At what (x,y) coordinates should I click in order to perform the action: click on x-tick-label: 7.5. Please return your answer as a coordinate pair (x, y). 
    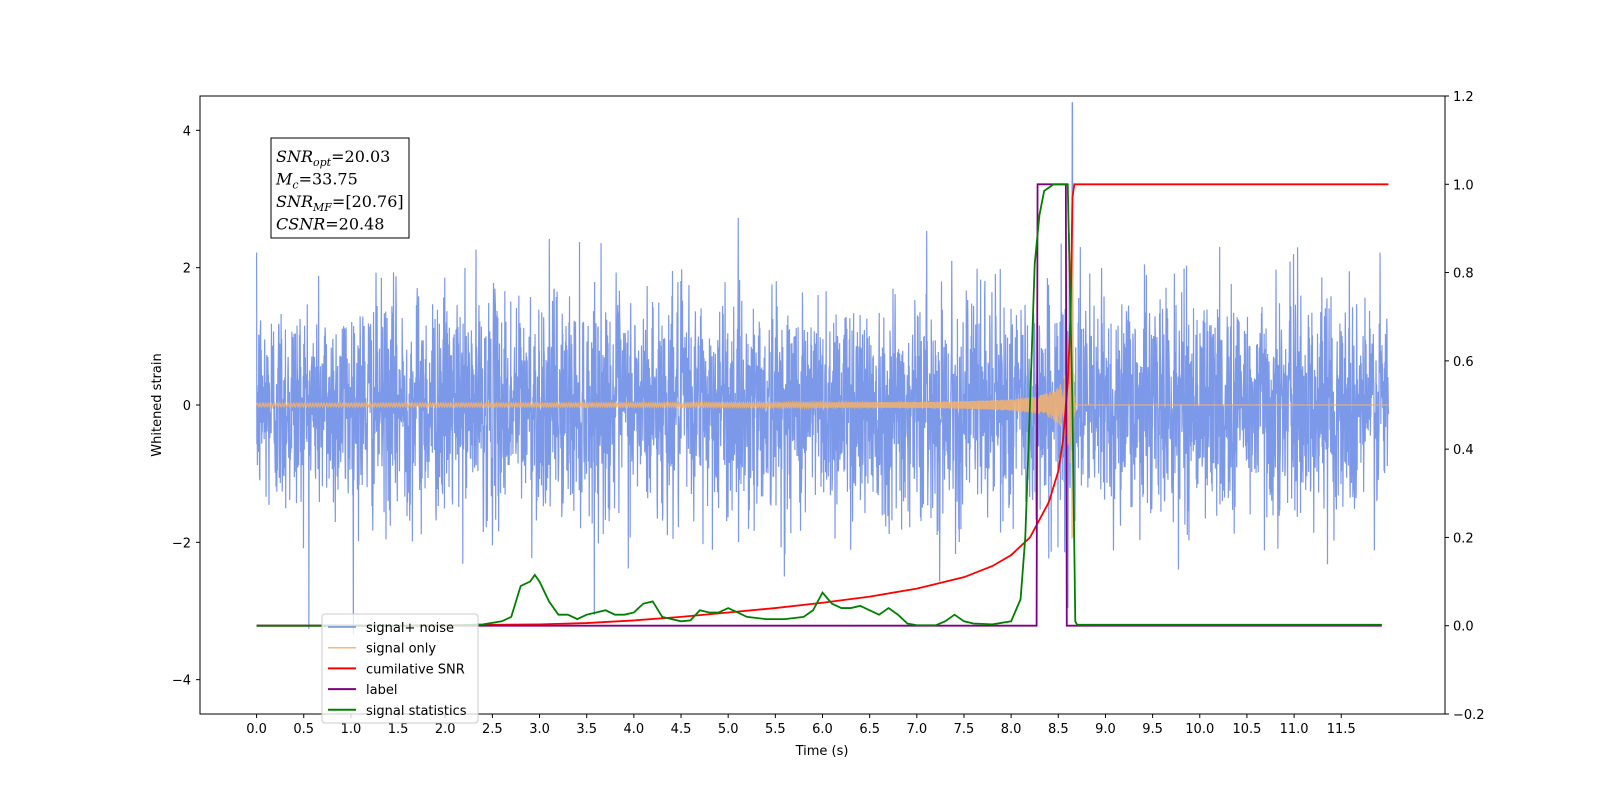
    Looking at the image, I should click on (964, 729).